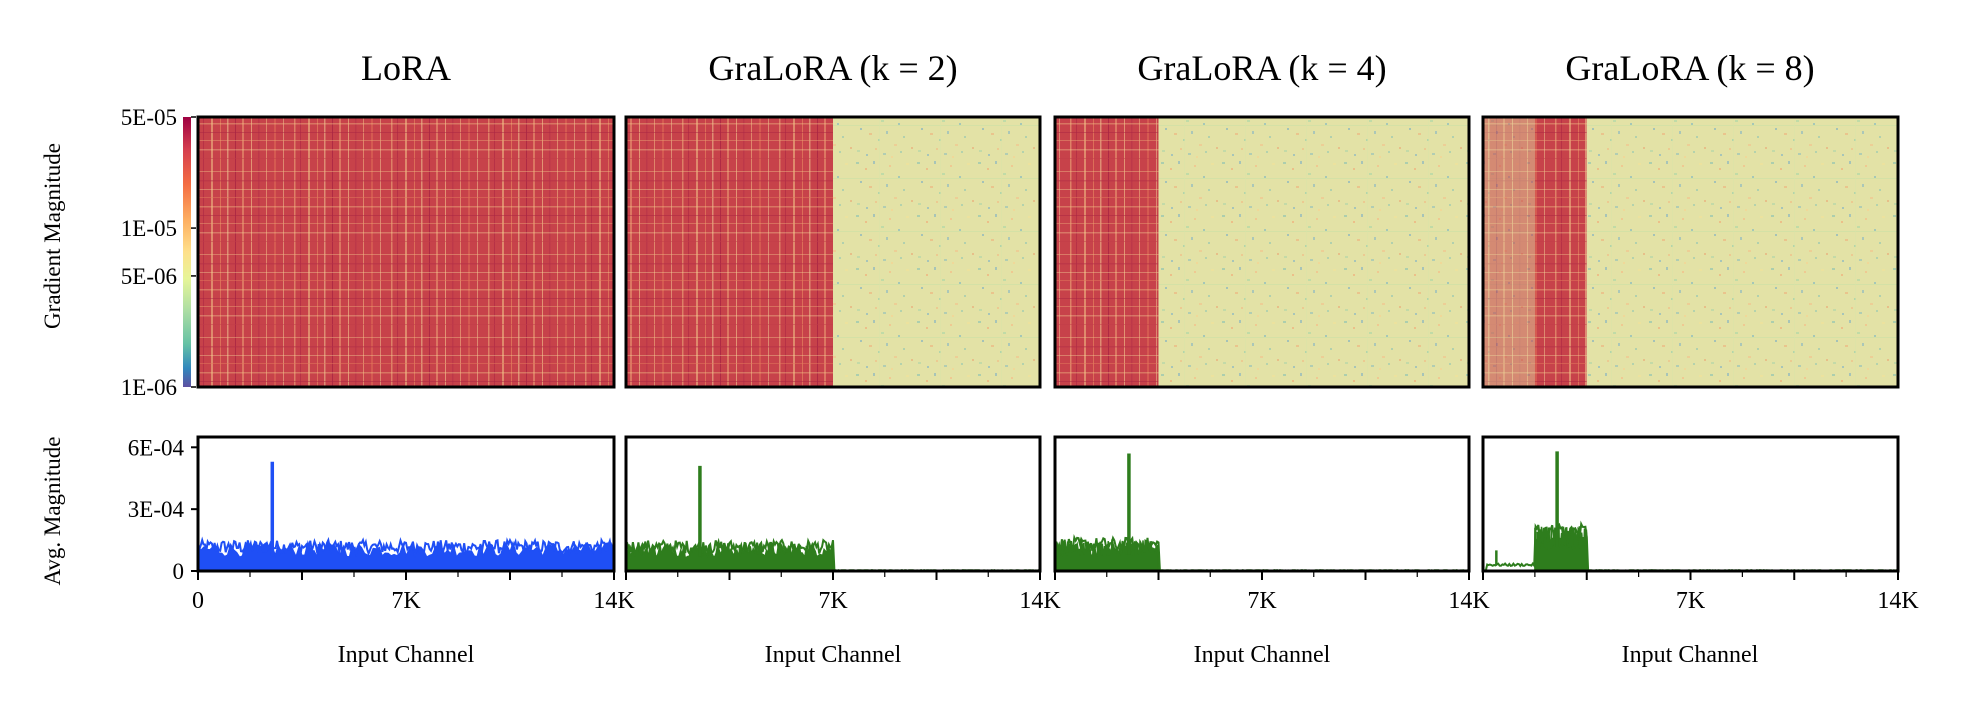 This screenshot has height=706, width=1964. I want to click on panel-title: GraLoRA (k = 4), so click(1261, 68).